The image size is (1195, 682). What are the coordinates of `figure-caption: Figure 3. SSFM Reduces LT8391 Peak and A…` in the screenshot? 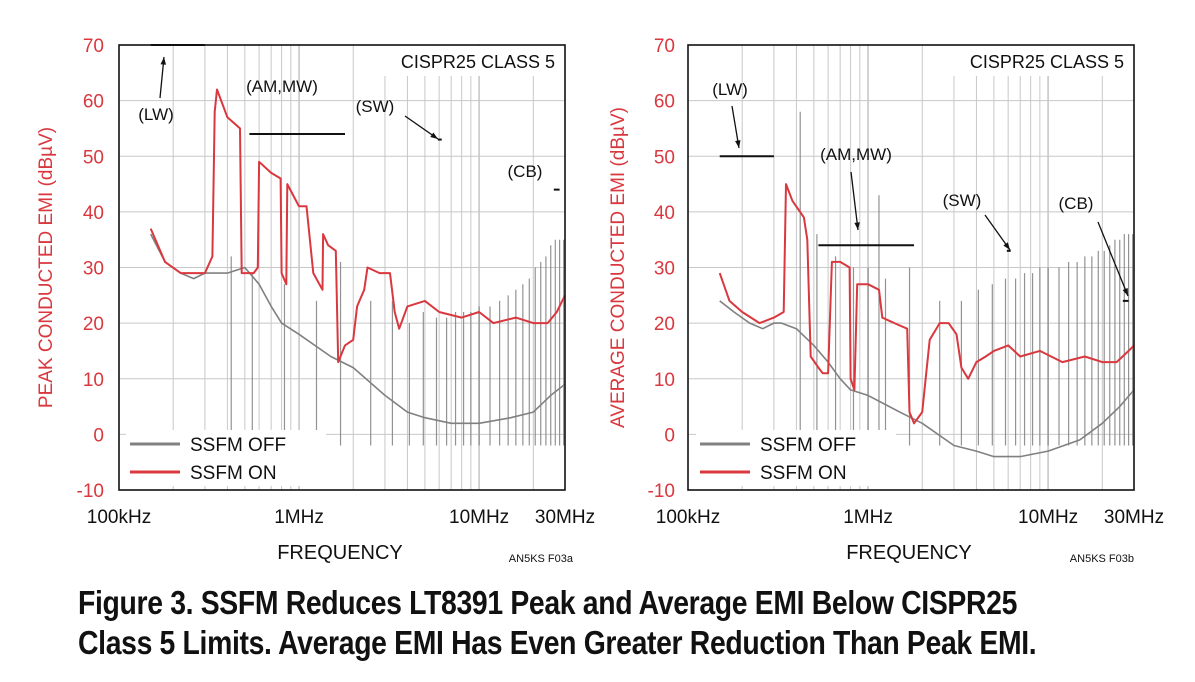 It's located at (557, 623).